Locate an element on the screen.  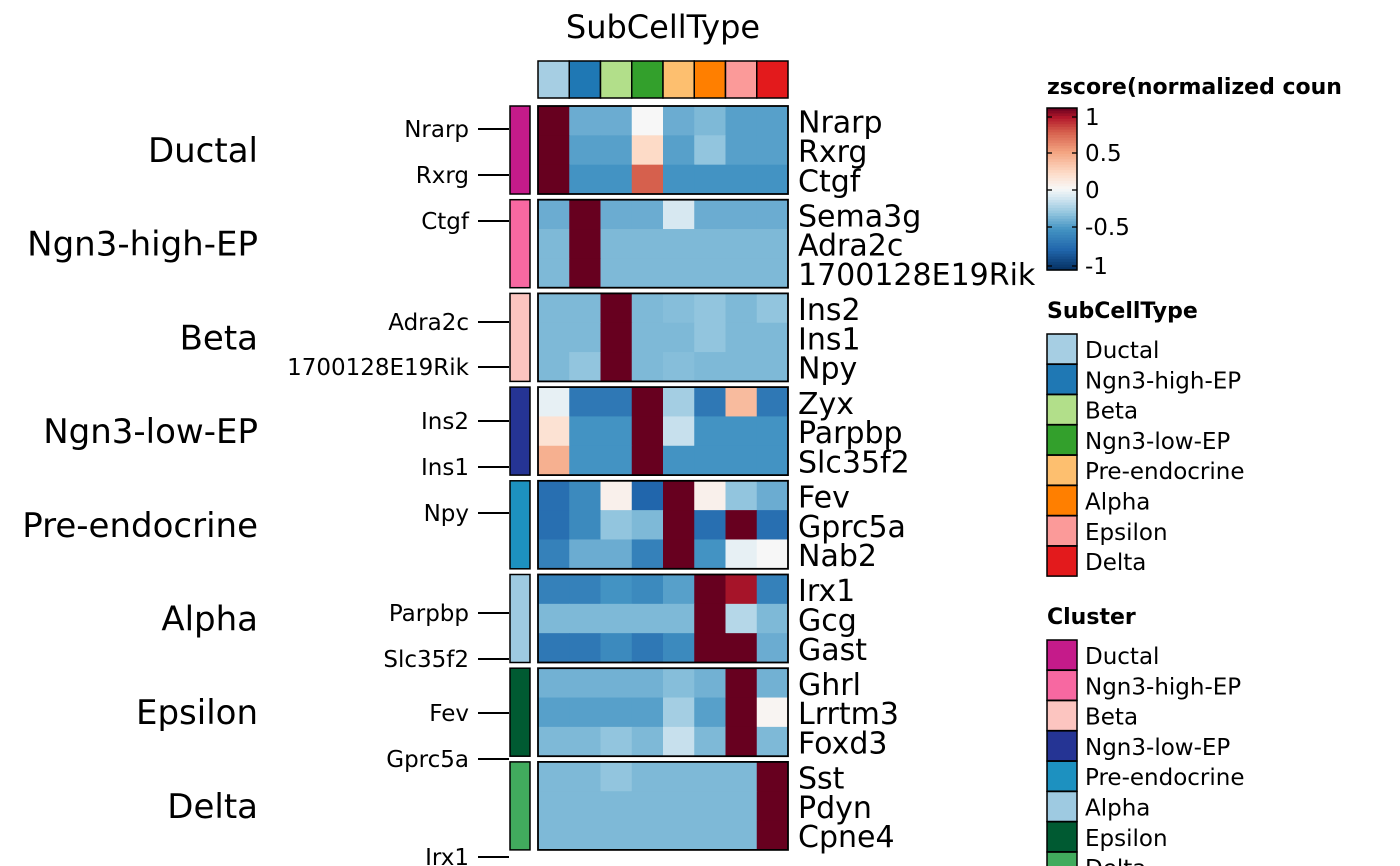
gene-label: Ctgf is located at coordinates (830, 181).